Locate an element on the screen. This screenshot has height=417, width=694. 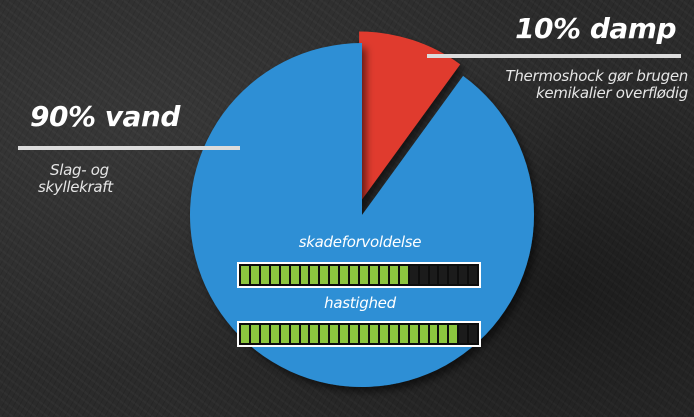
steam-note-line-2: kemikalier overflødig is located at coordinates (611, 93).